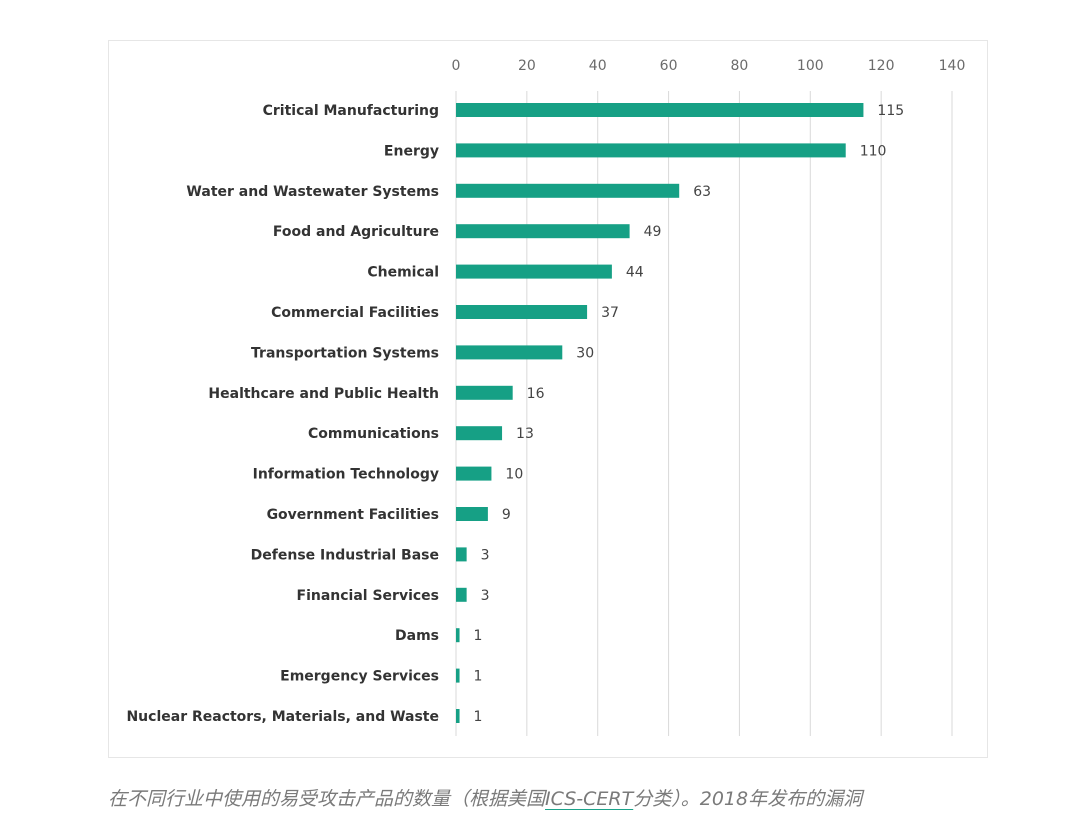 Image resolution: width=1080 pixels, height=838 pixels. Describe the element at coordinates (345, 353) in the screenshot. I see `category-label-6: Transportation Systems` at that location.